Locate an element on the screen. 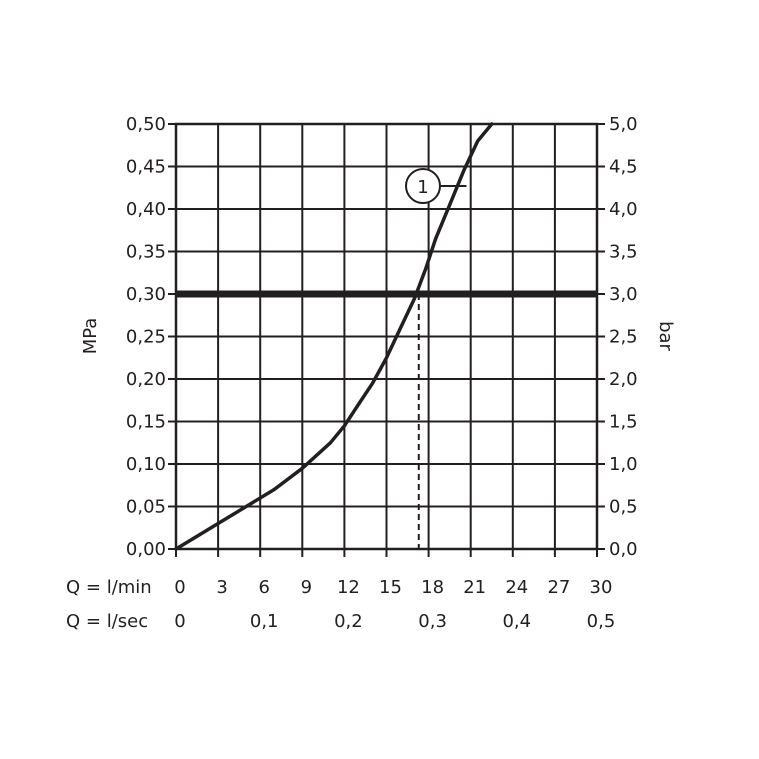  x-axis-lsec-title: Q = l/sec is located at coordinates (107, 621).